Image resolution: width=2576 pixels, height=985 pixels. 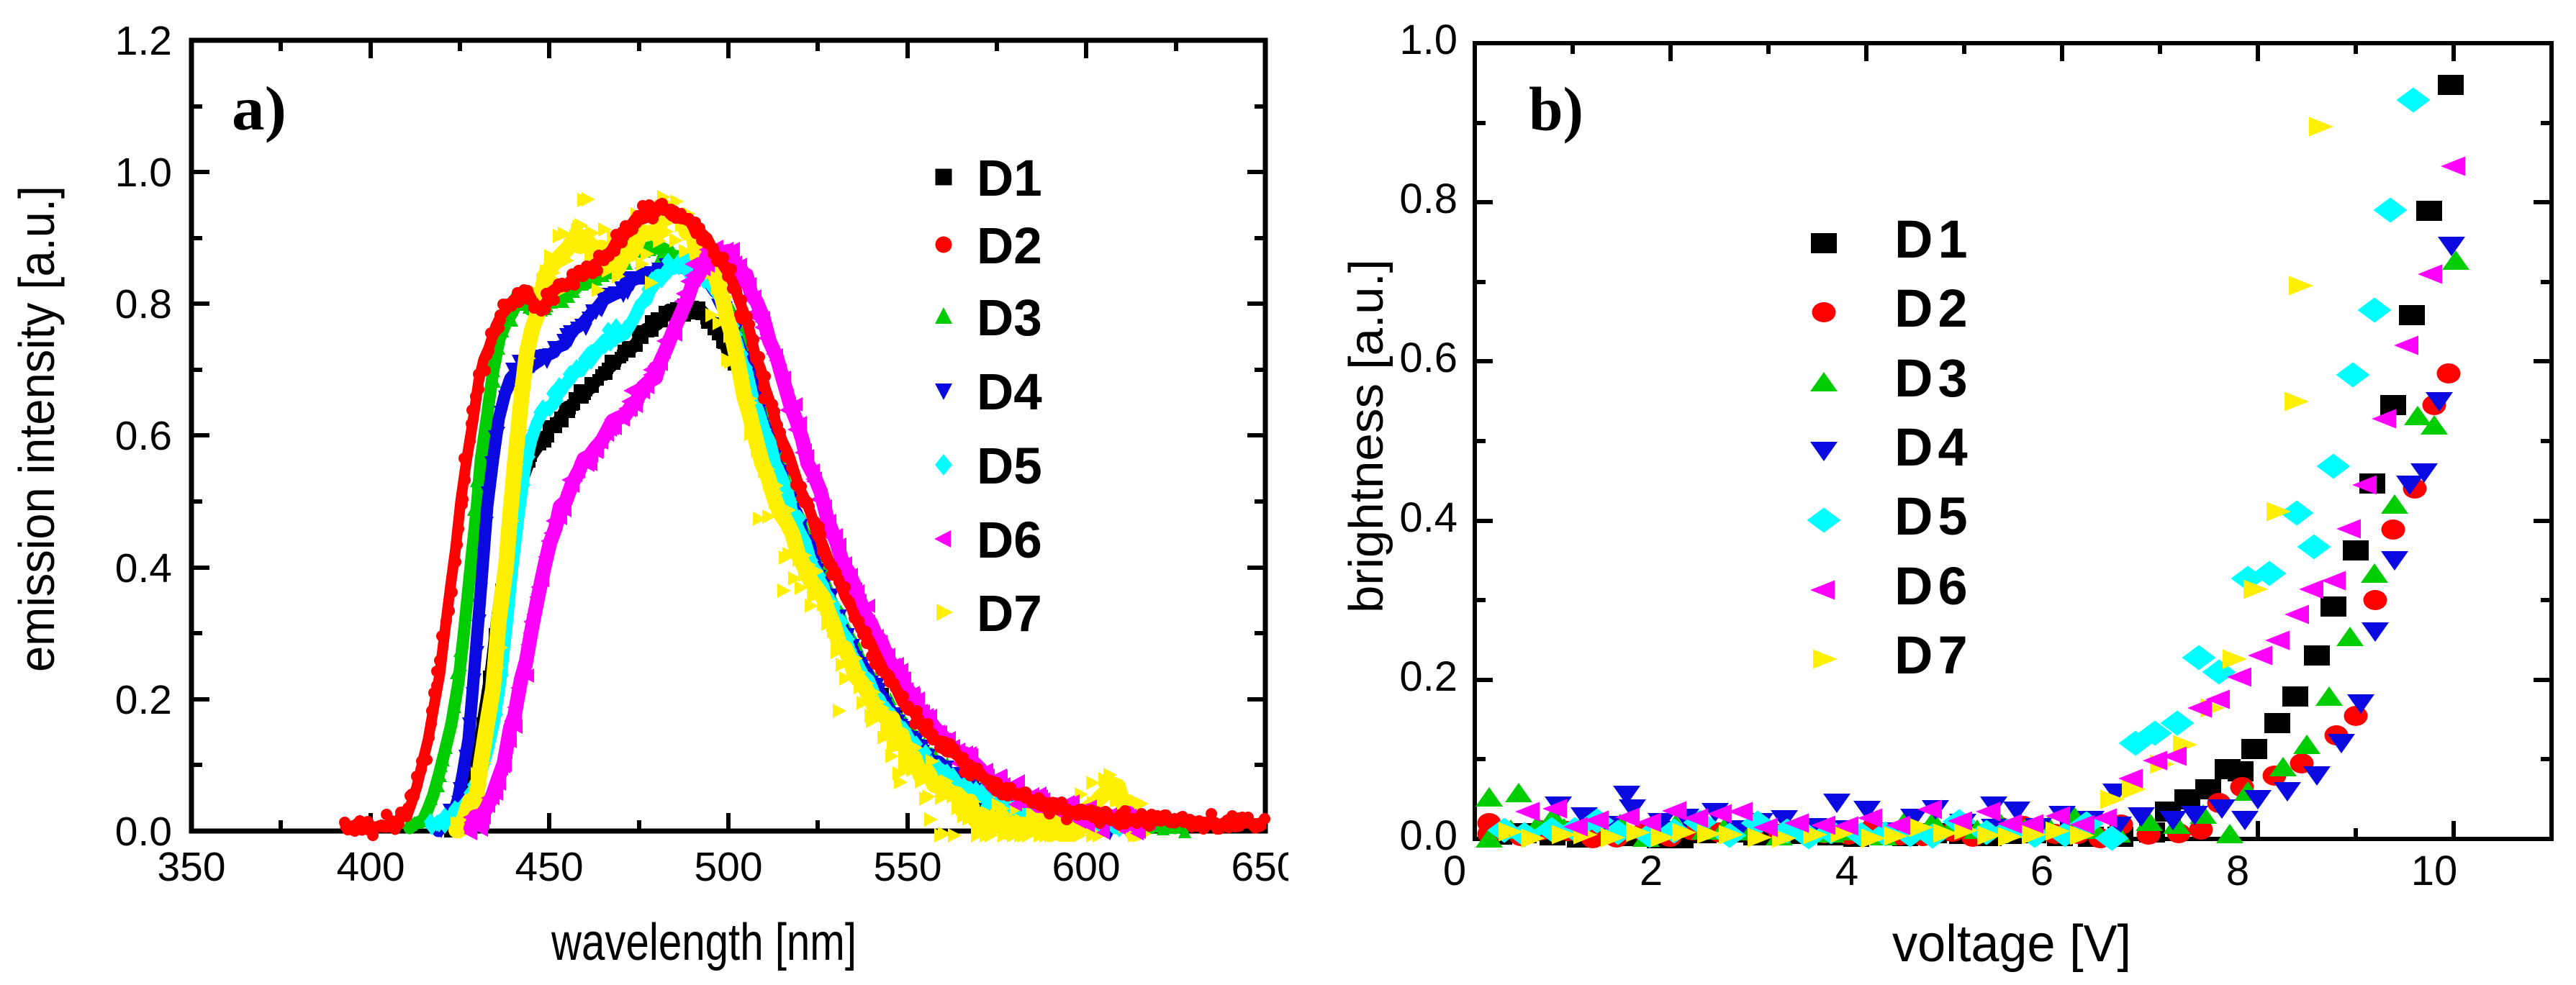 I want to click on svg-text: 10, so click(x=2434, y=871).